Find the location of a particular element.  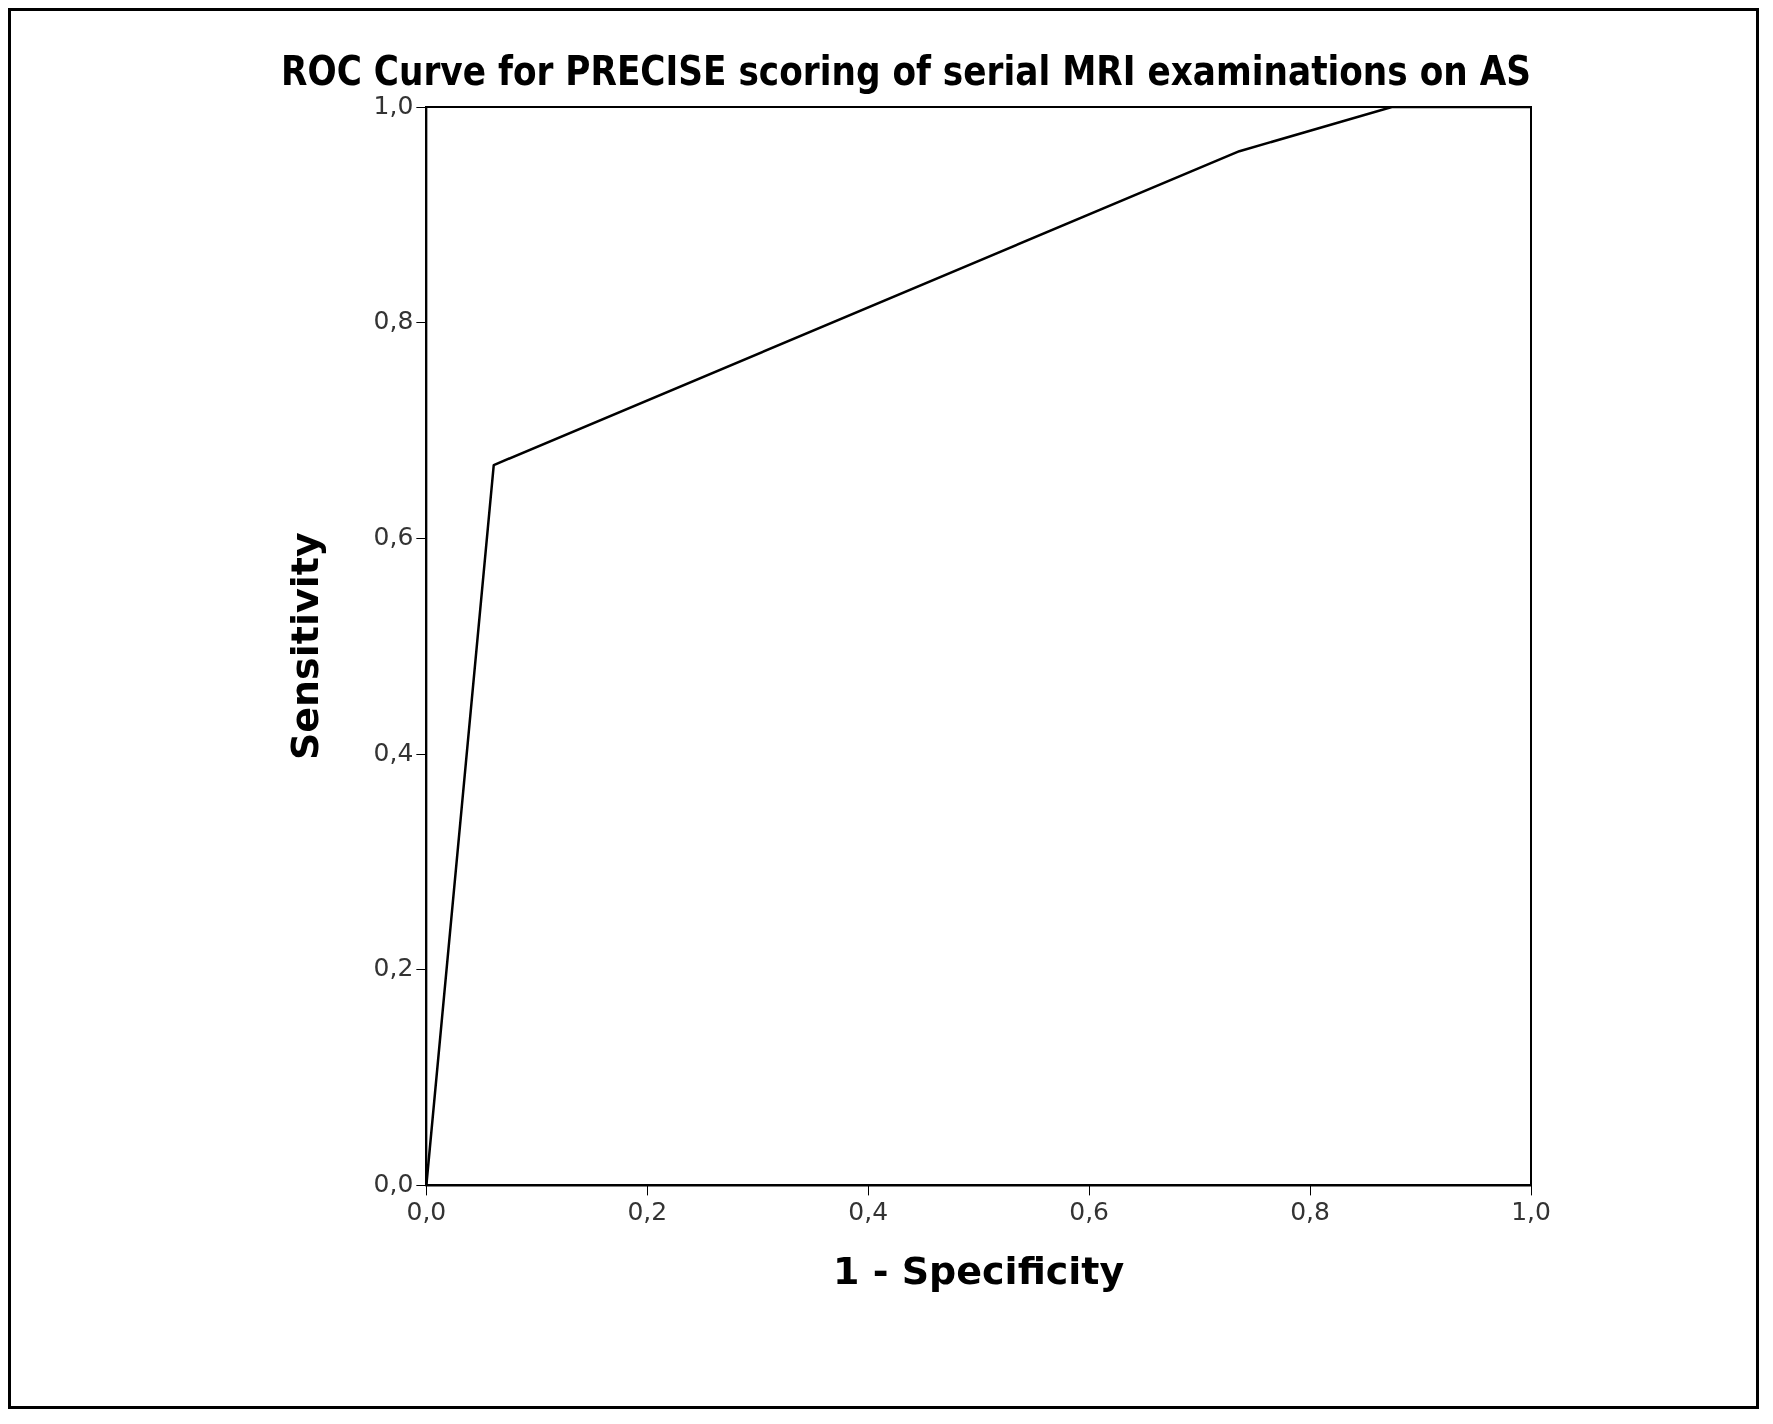

y-tick-label: 0,2 is located at coordinates (393, 968).